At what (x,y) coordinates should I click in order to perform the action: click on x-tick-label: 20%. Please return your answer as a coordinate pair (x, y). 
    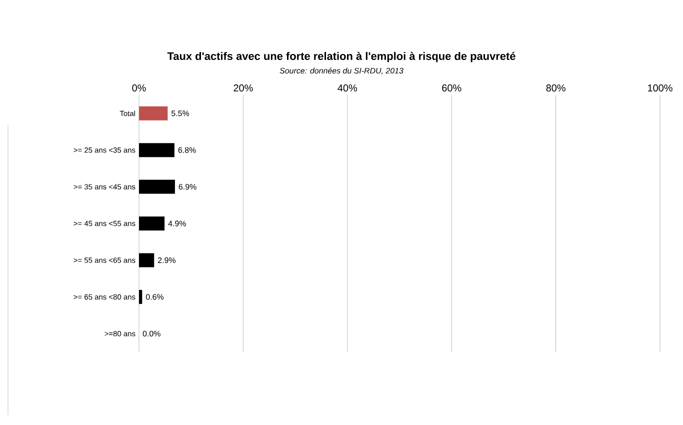
    Looking at the image, I should click on (243, 88).